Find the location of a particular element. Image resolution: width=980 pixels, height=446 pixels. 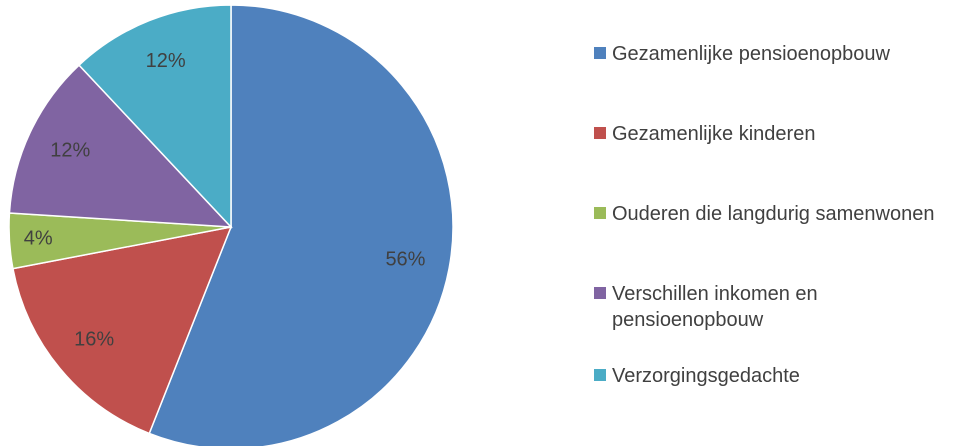

legend-item: Verzorgingsgedachte is located at coordinates (784, 376).